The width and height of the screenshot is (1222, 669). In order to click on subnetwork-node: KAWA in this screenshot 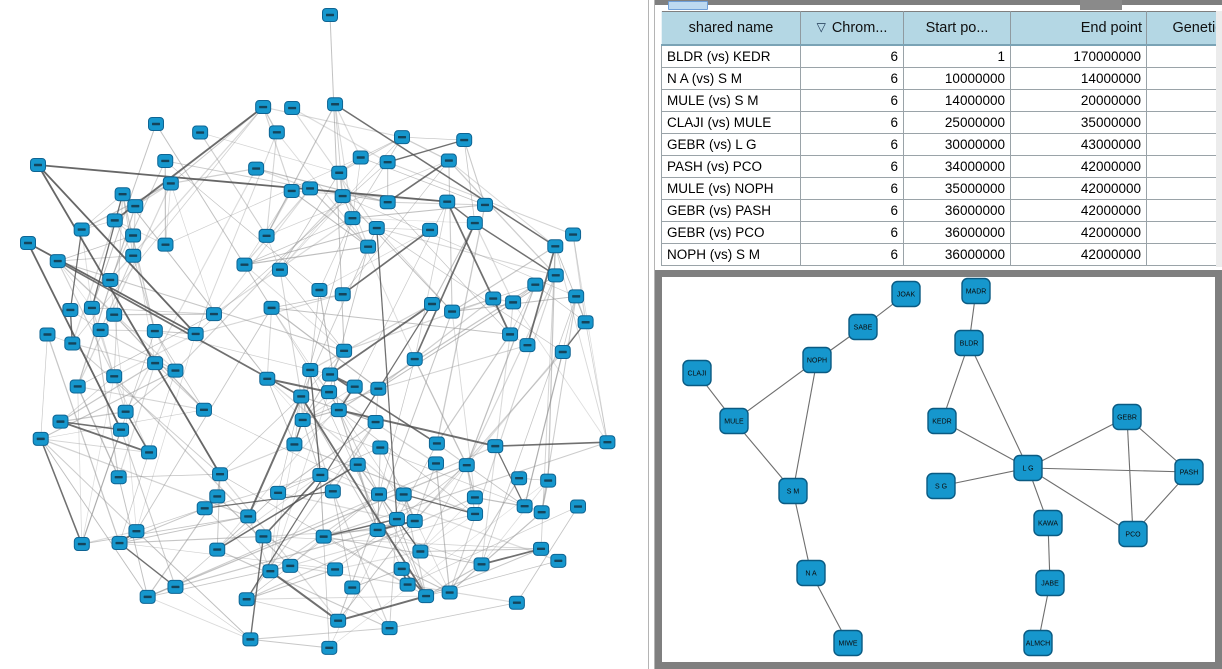, I will do `click(1048, 523)`.